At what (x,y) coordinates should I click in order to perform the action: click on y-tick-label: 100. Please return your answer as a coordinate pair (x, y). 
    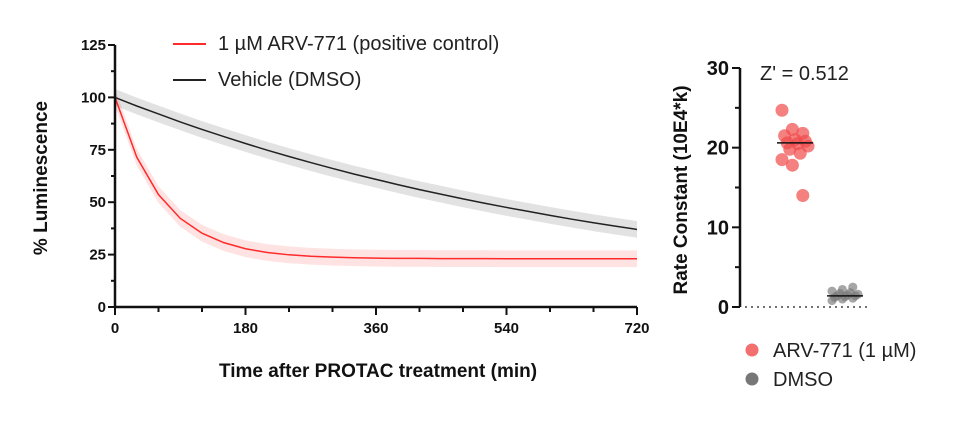
    Looking at the image, I should click on (93, 97).